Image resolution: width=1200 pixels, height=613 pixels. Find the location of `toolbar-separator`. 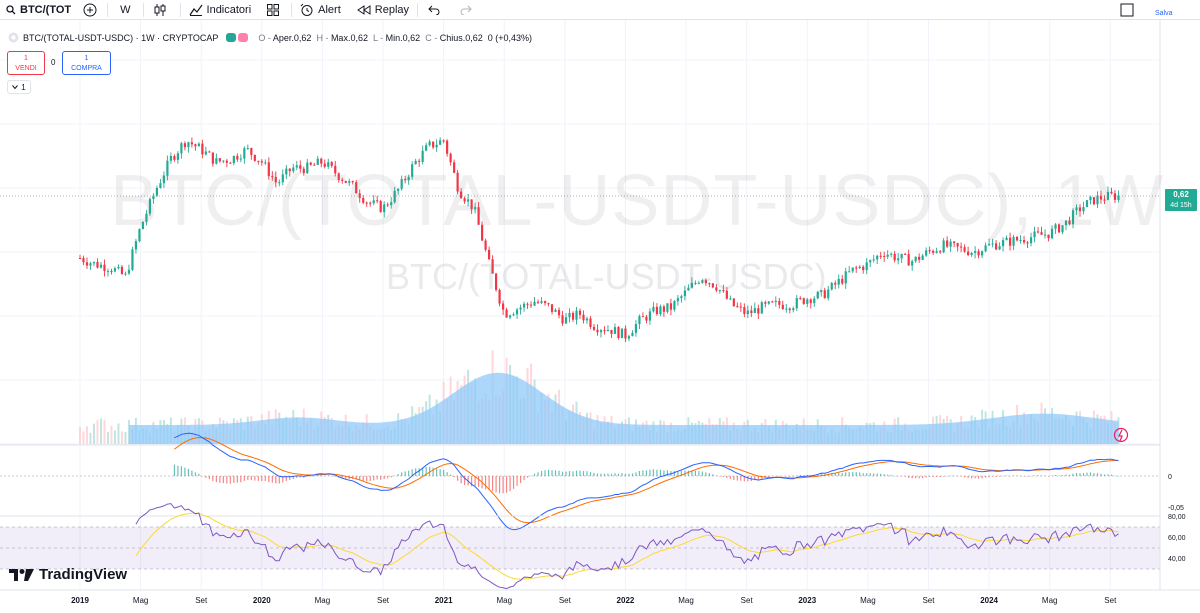

toolbar-separator is located at coordinates (292, 9).